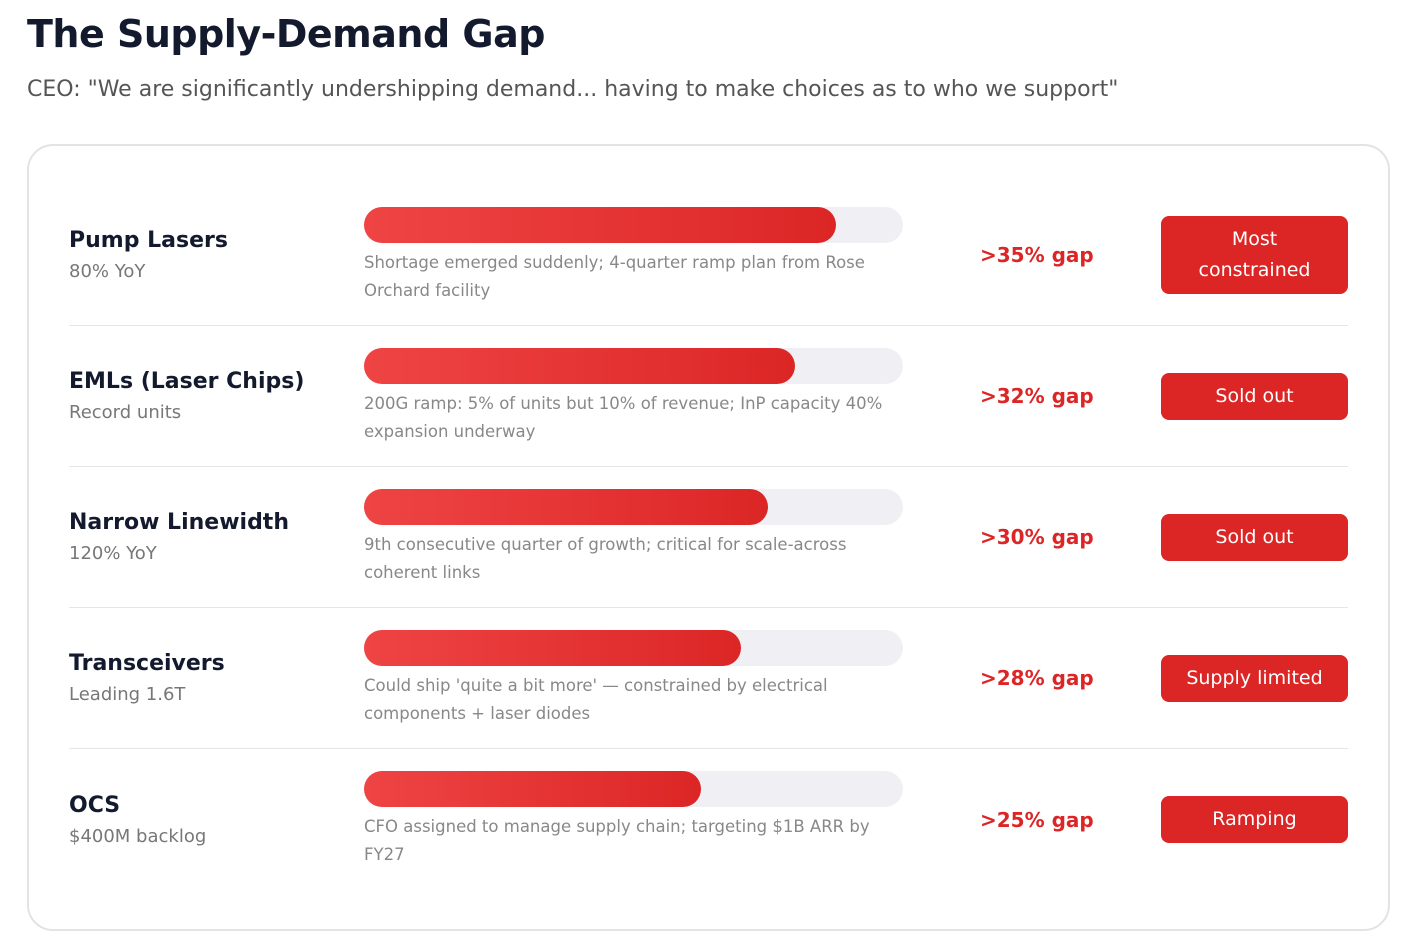 This screenshot has height=948, width=1415. What do you see at coordinates (1254, 819) in the screenshot?
I see `status-badge: Ramping` at bounding box center [1254, 819].